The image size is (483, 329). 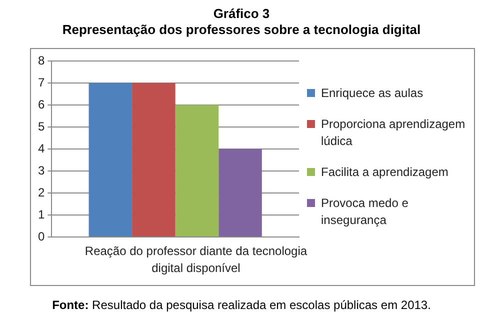 I want to click on y-tick-label: 8, so click(x=41, y=60).